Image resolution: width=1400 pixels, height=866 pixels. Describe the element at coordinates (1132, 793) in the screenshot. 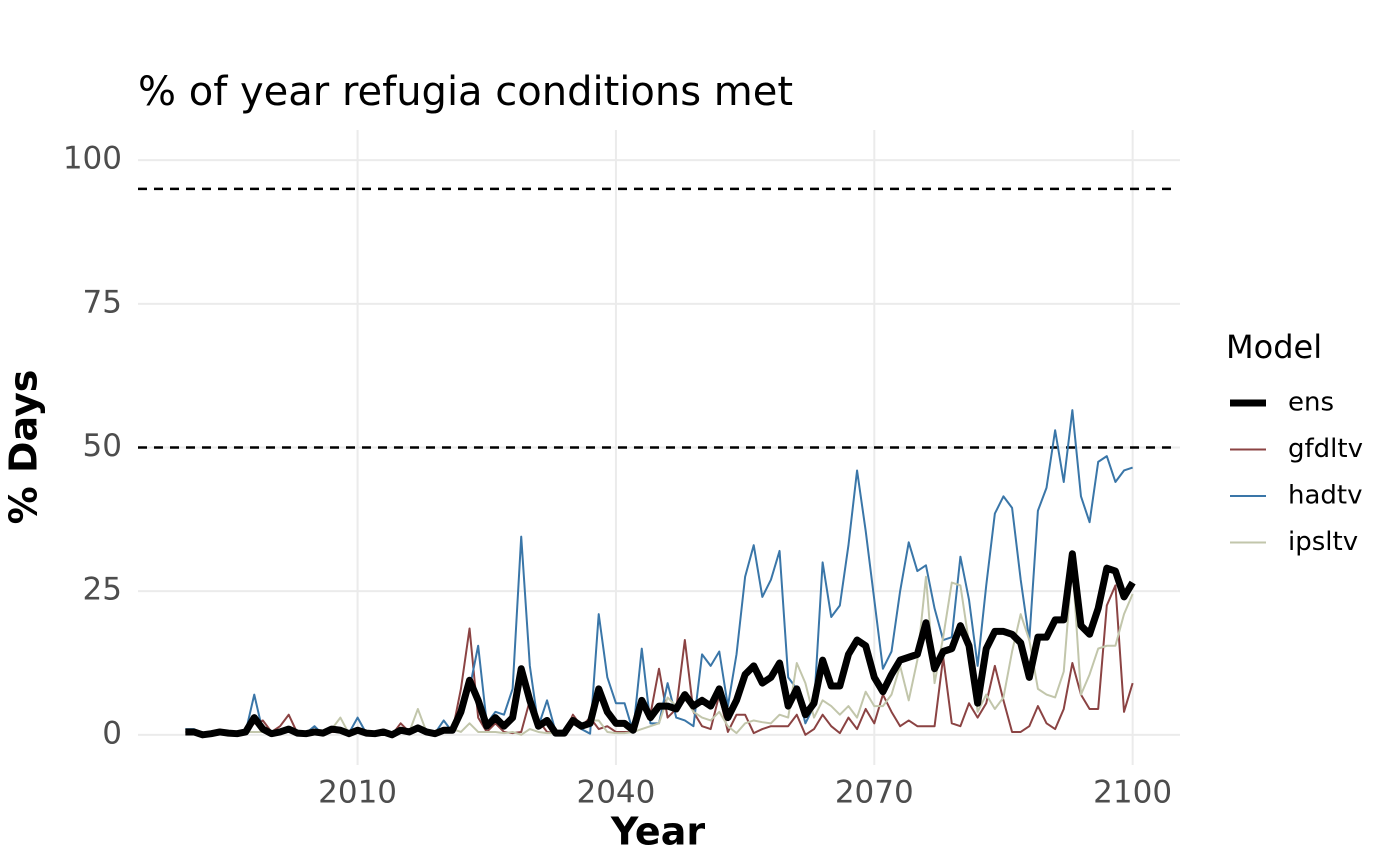

I see `x-tick-label: 2100` at that location.